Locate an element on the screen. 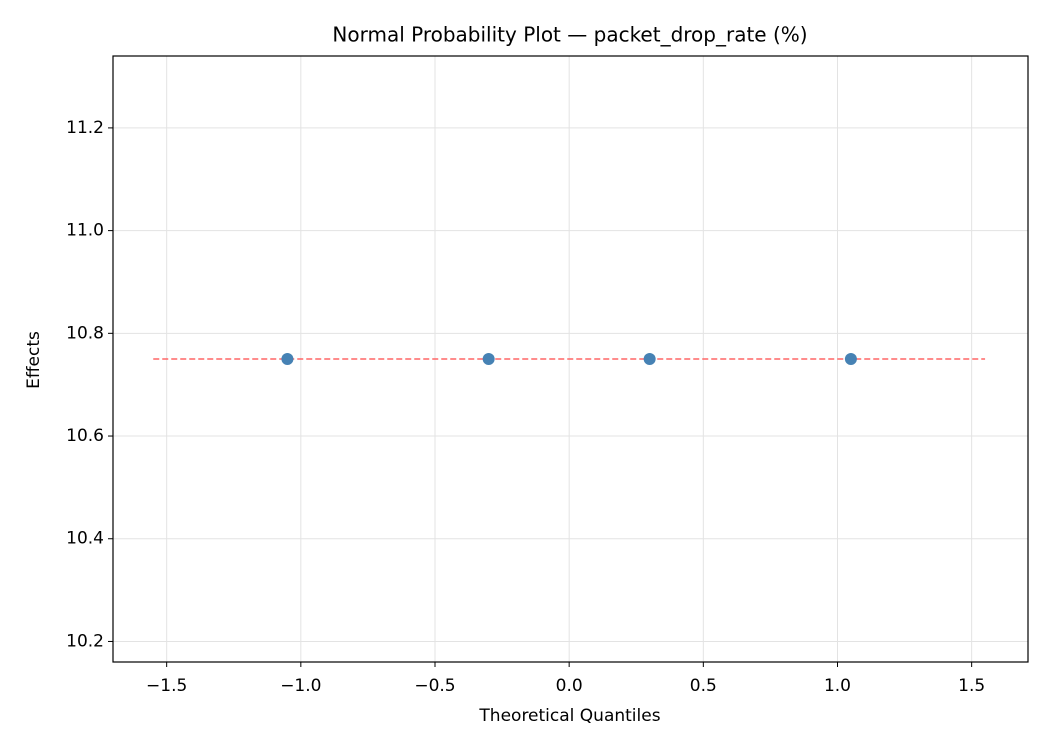 This screenshot has width=1050, height=750. x-tick-label: 1.5 is located at coordinates (971, 686).